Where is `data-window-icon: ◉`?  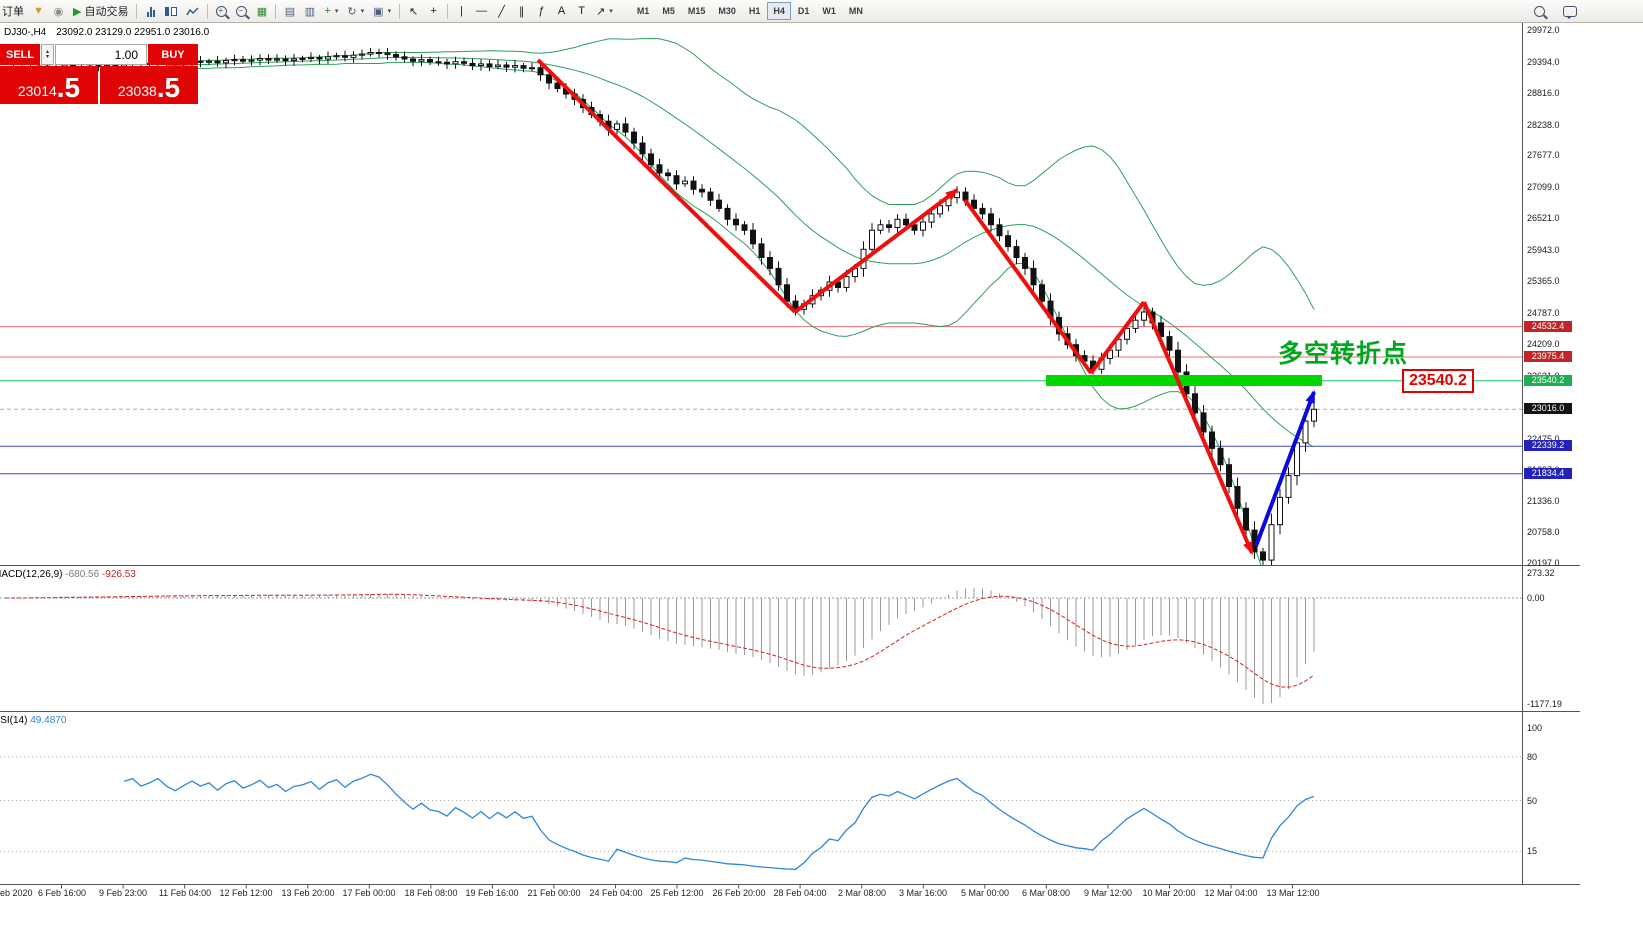
data-window-icon: ◉ is located at coordinates (58, 11).